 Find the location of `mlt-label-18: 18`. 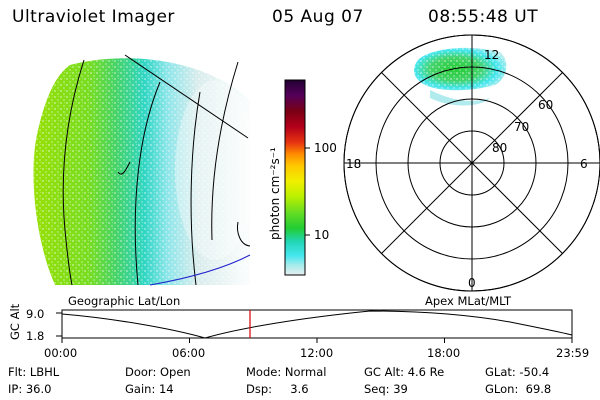

mlt-label-18: 18 is located at coordinates (354, 164).